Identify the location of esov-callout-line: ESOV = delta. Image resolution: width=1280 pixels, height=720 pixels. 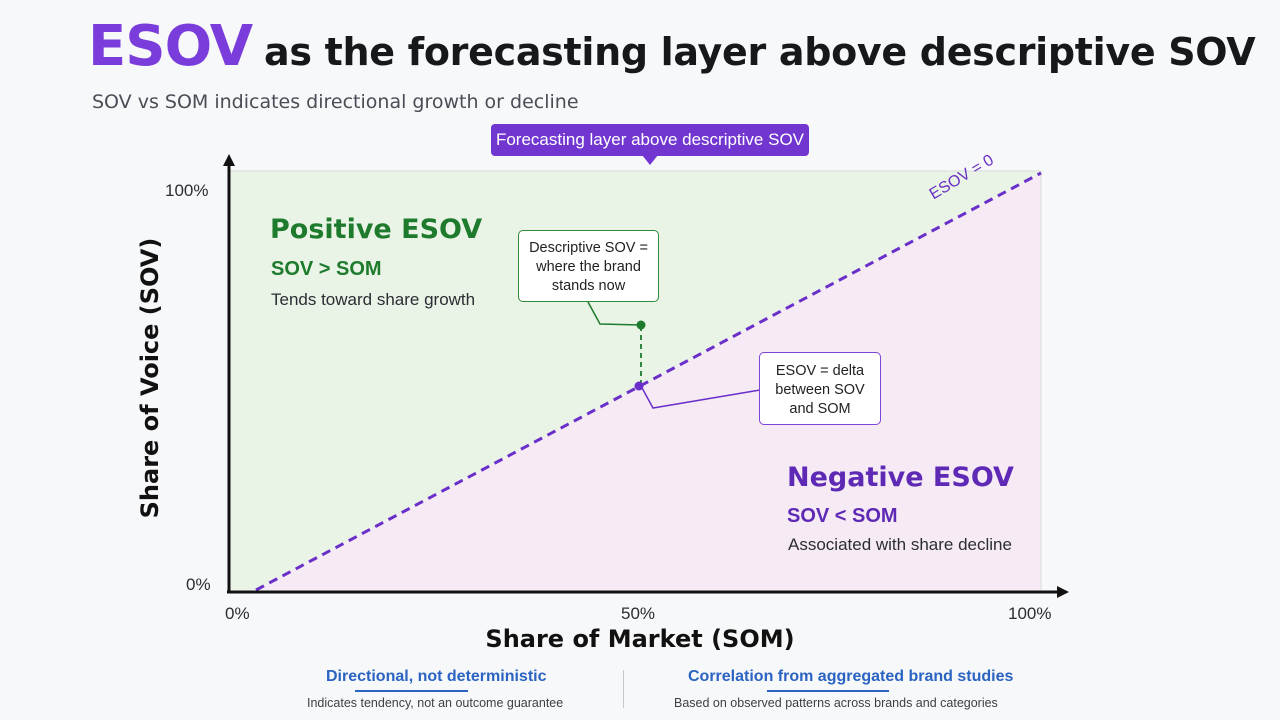
(820, 371).